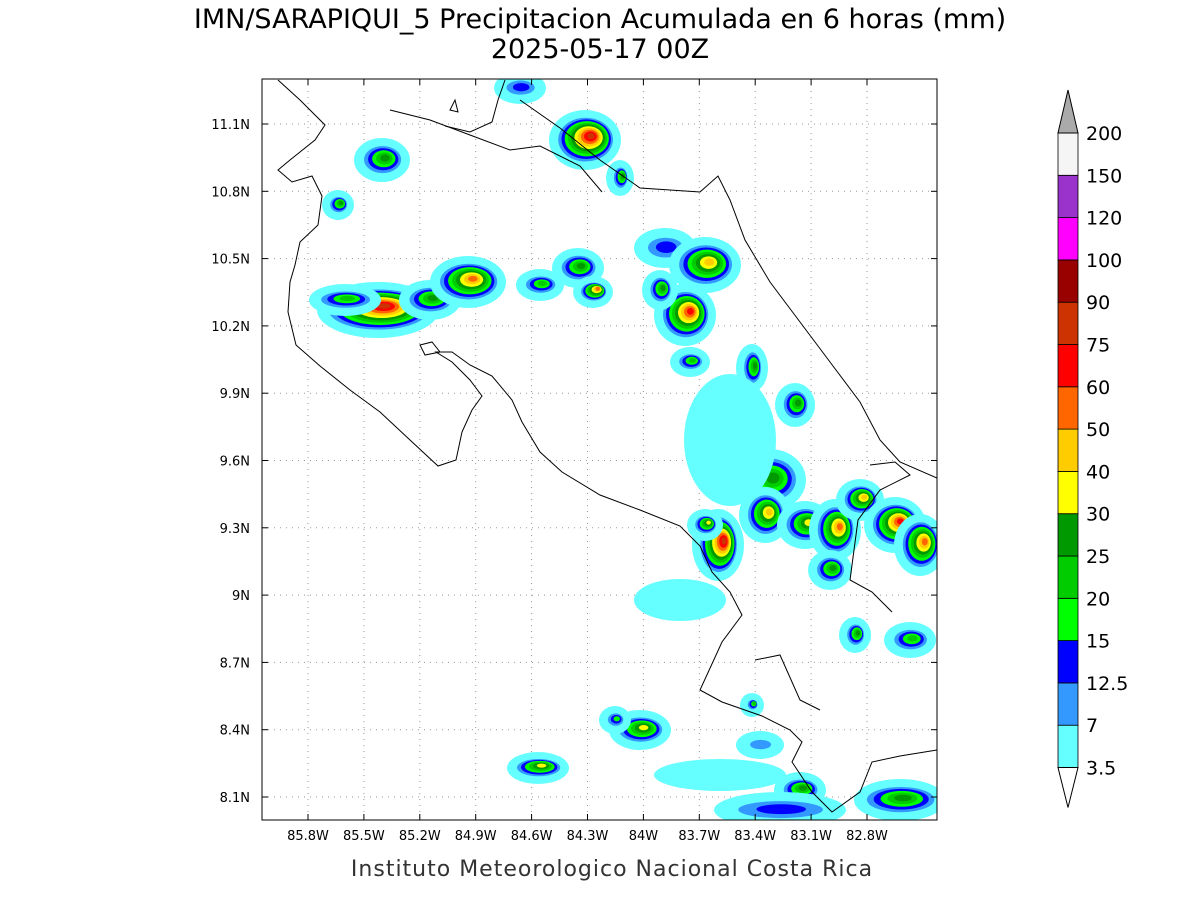 This screenshot has width=1200, height=900. Describe the element at coordinates (235, 529) in the screenshot. I see `lat-tick-label: 9.3N` at that location.